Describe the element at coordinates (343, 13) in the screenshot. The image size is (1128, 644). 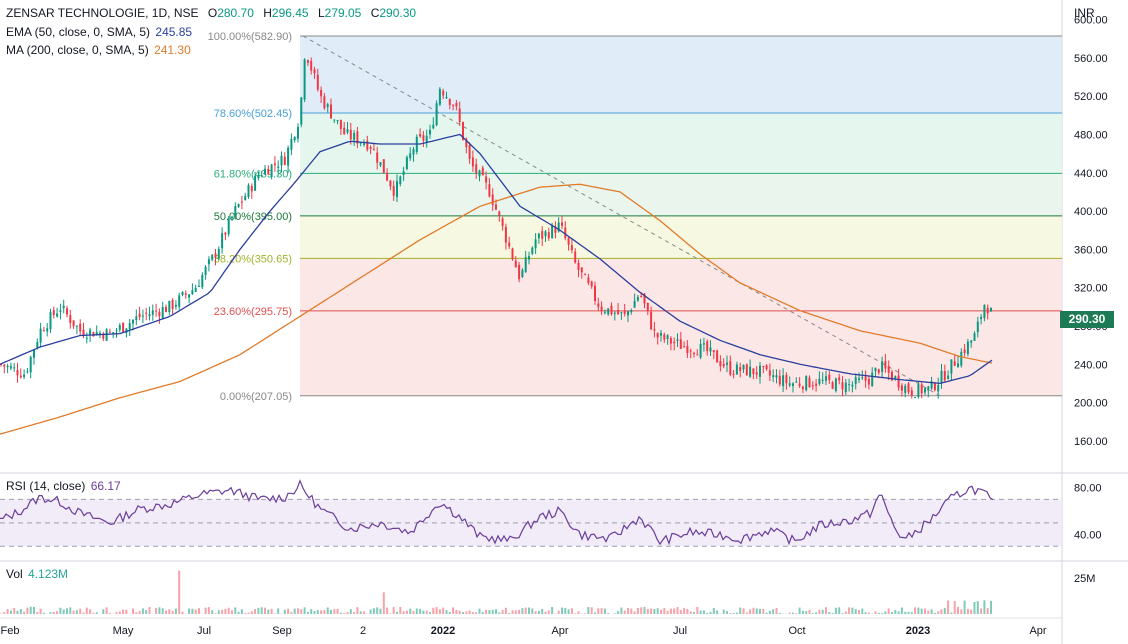
I see `low-value: 279.05` at that location.